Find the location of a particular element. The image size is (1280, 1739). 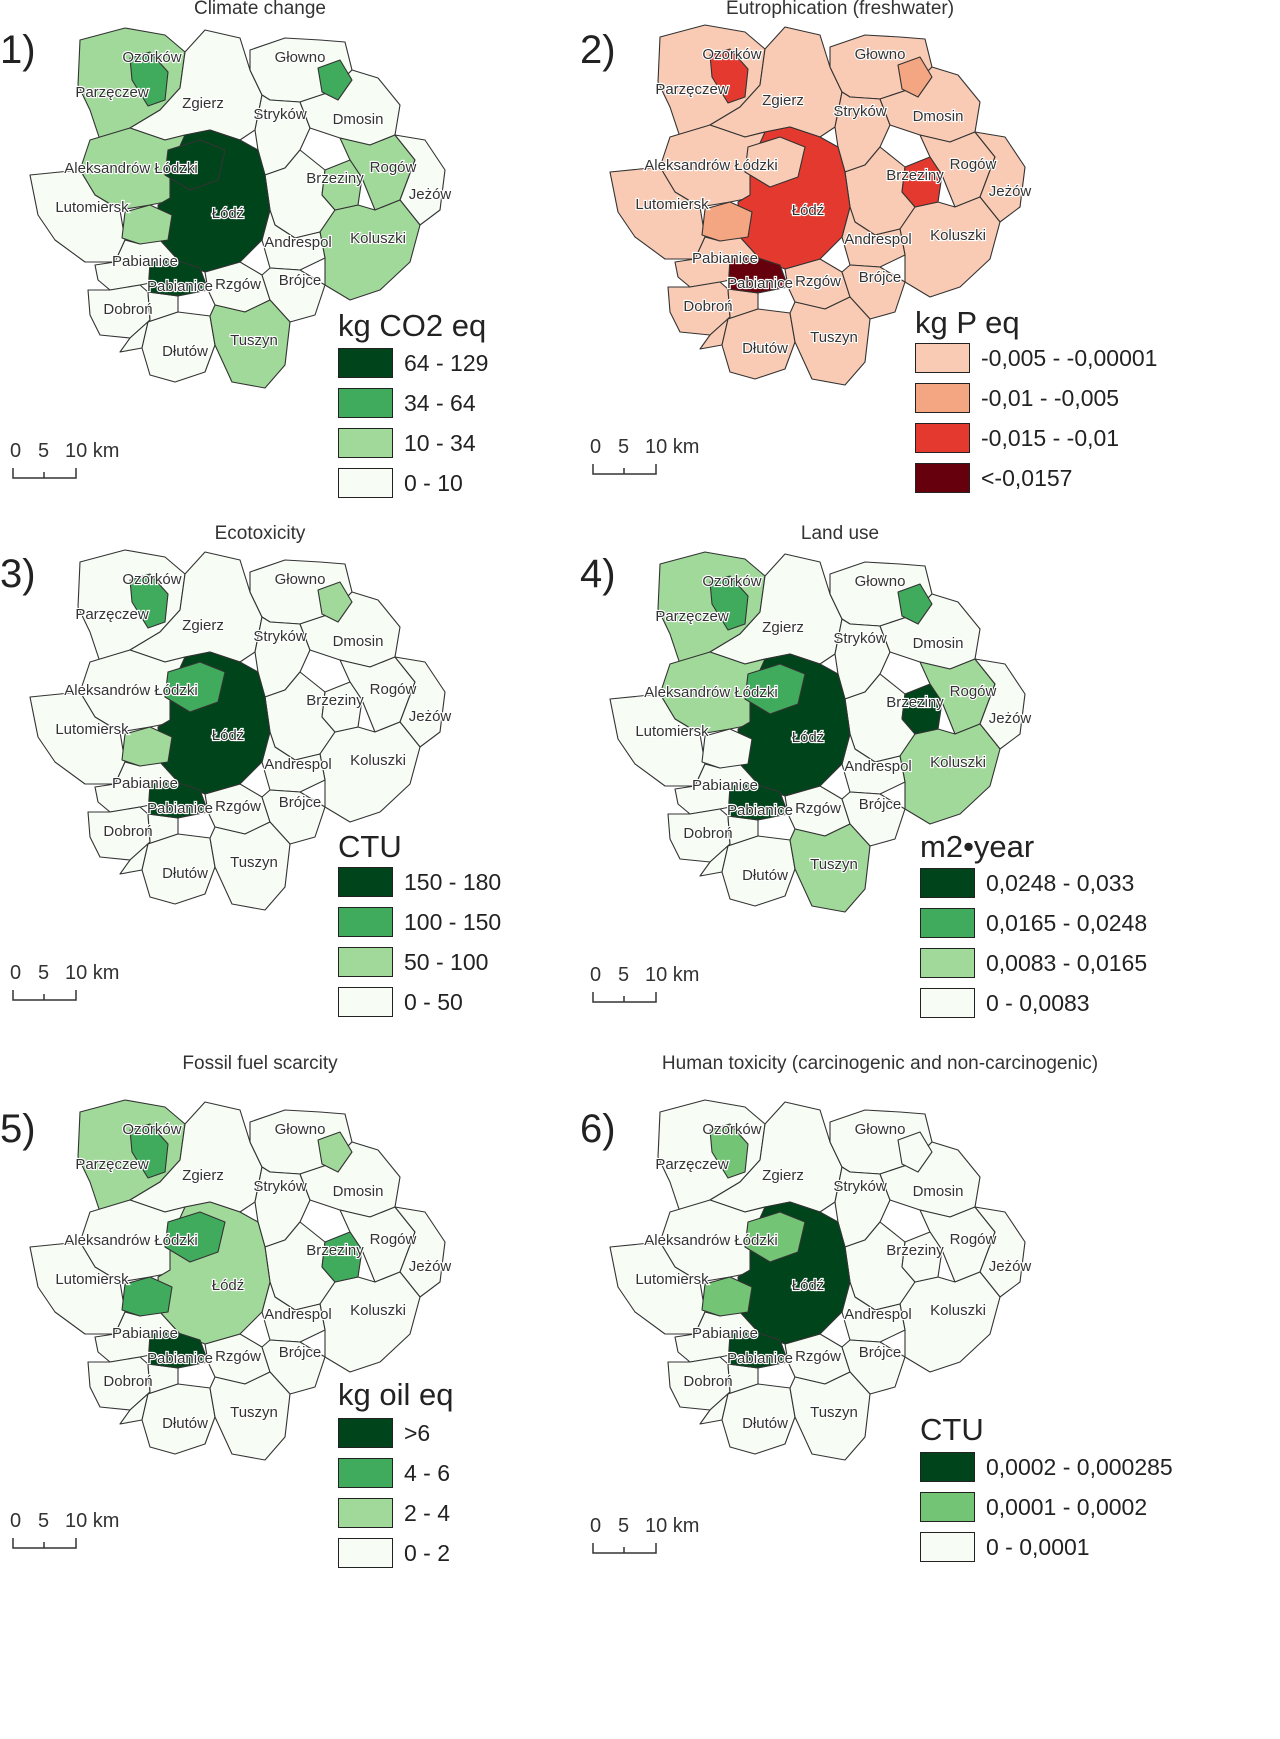

scale-bar: 0 5 10 km is located at coordinates (655, 985).